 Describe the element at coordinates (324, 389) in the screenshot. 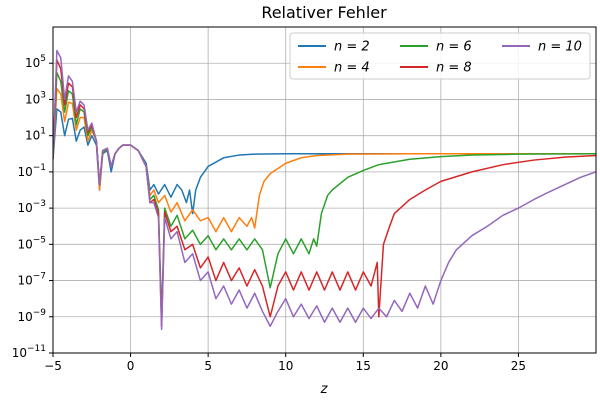

I see `x-axis-label: z` at that location.